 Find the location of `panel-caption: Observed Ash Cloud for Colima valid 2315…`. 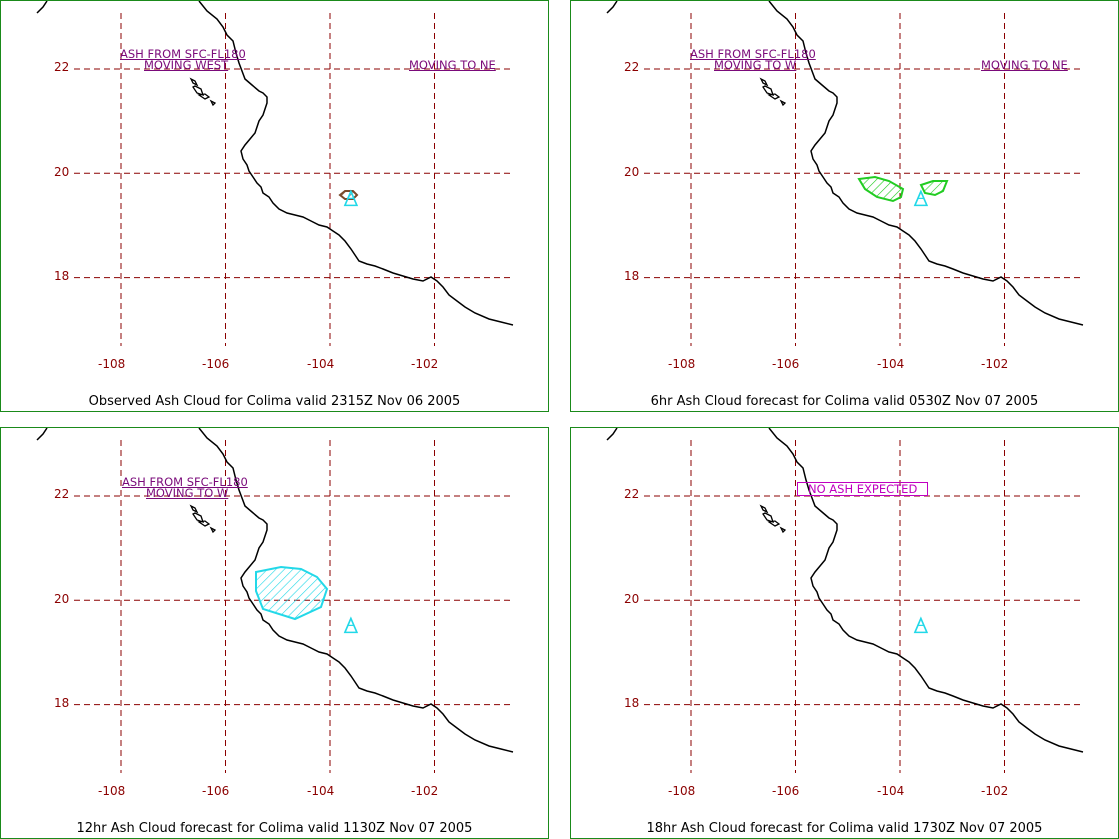

panel-caption: Observed Ash Cloud for Colima valid 2315… is located at coordinates (274, 401).